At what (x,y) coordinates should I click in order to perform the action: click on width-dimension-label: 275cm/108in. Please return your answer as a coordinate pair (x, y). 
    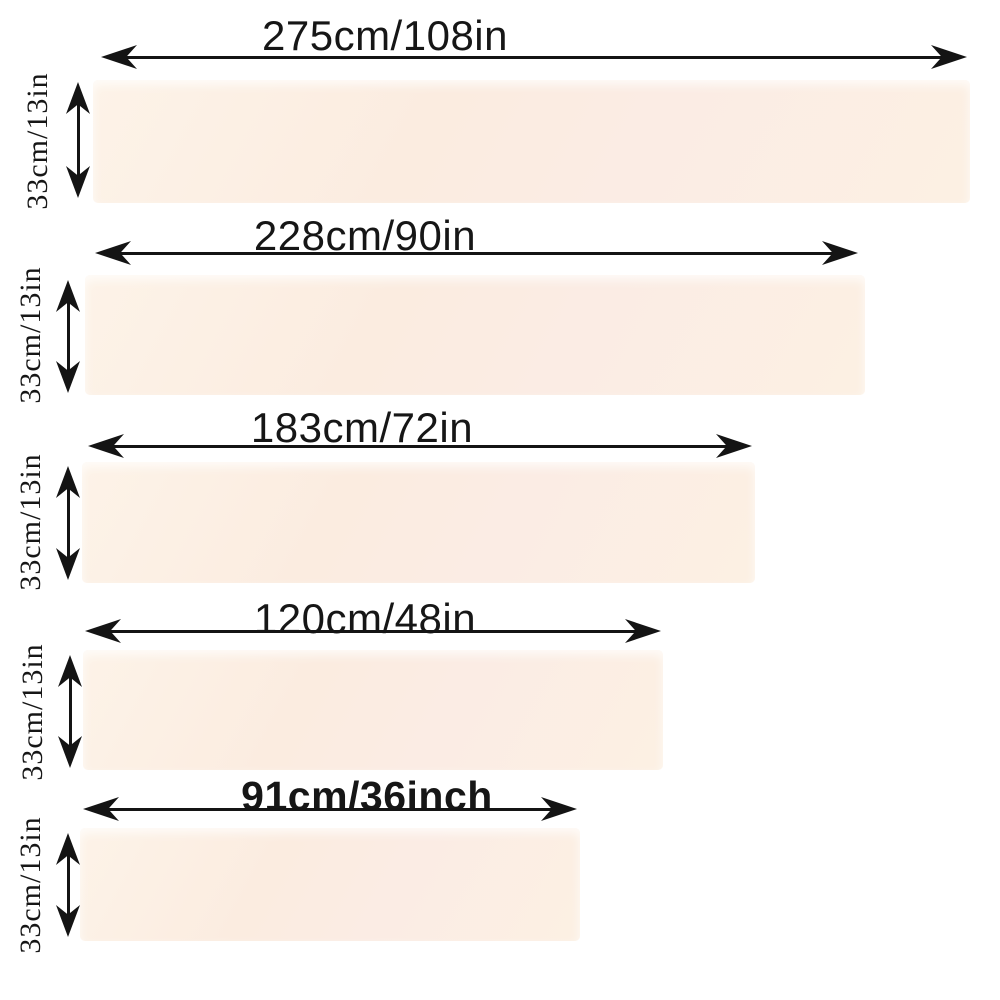
    Looking at the image, I should click on (385, 35).